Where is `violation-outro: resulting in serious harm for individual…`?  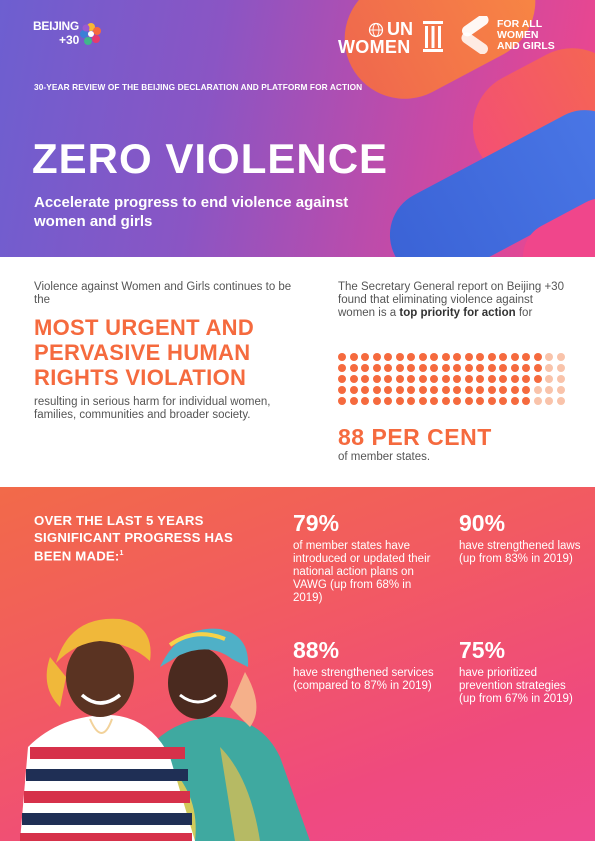
violation-outro: resulting in serious harm for individual… is located at coordinates (152, 408).